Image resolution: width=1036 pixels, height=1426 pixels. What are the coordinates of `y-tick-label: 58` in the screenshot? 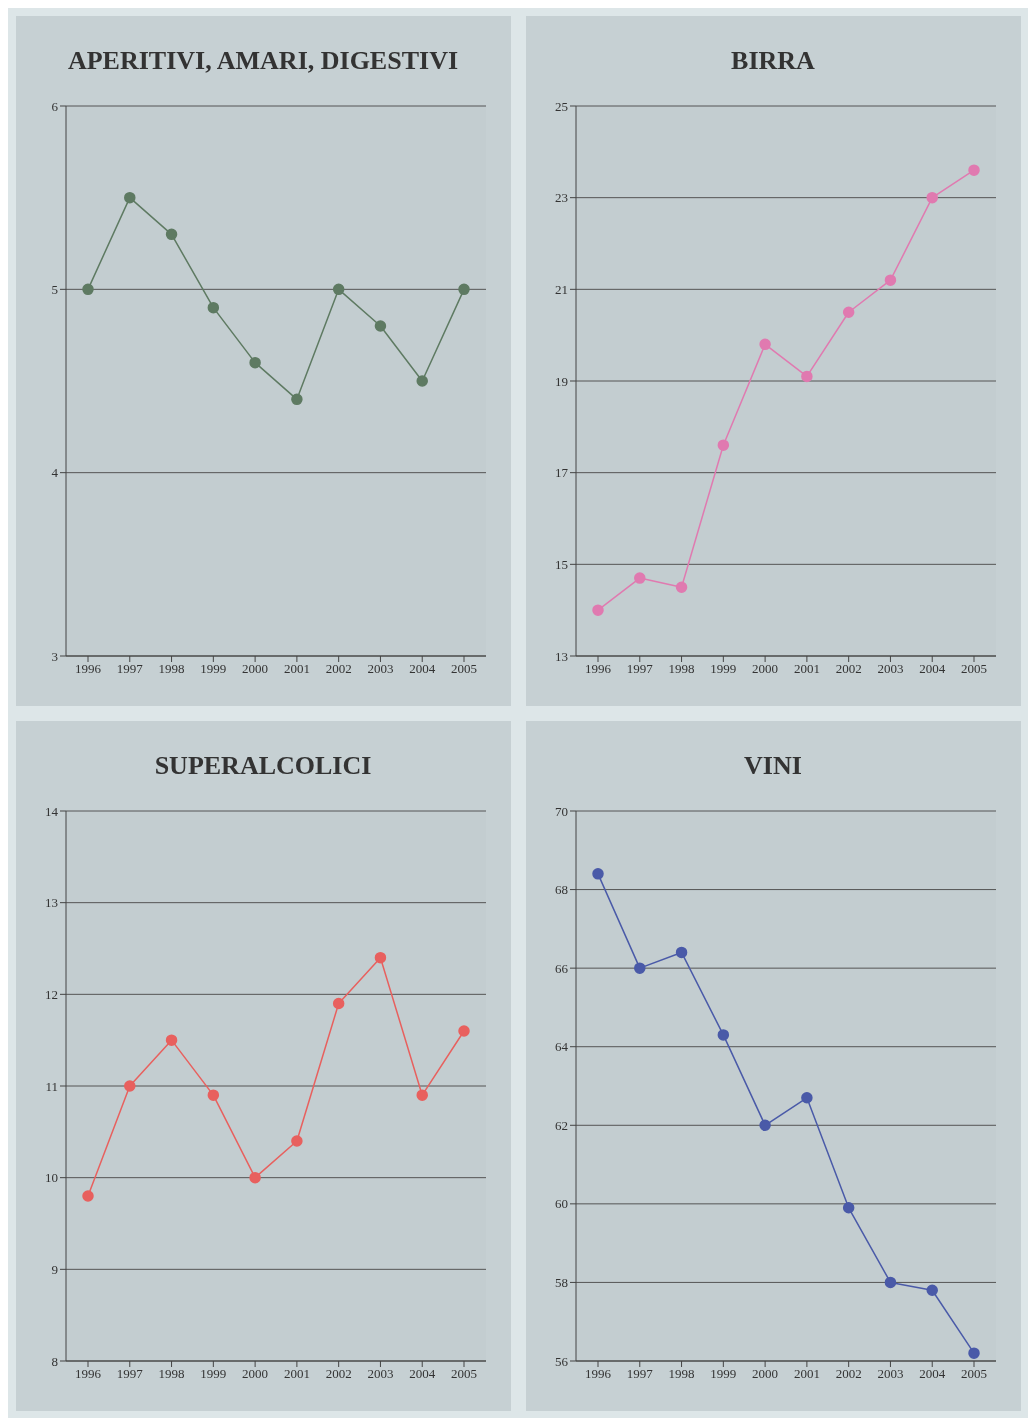 It's located at (561, 1282).